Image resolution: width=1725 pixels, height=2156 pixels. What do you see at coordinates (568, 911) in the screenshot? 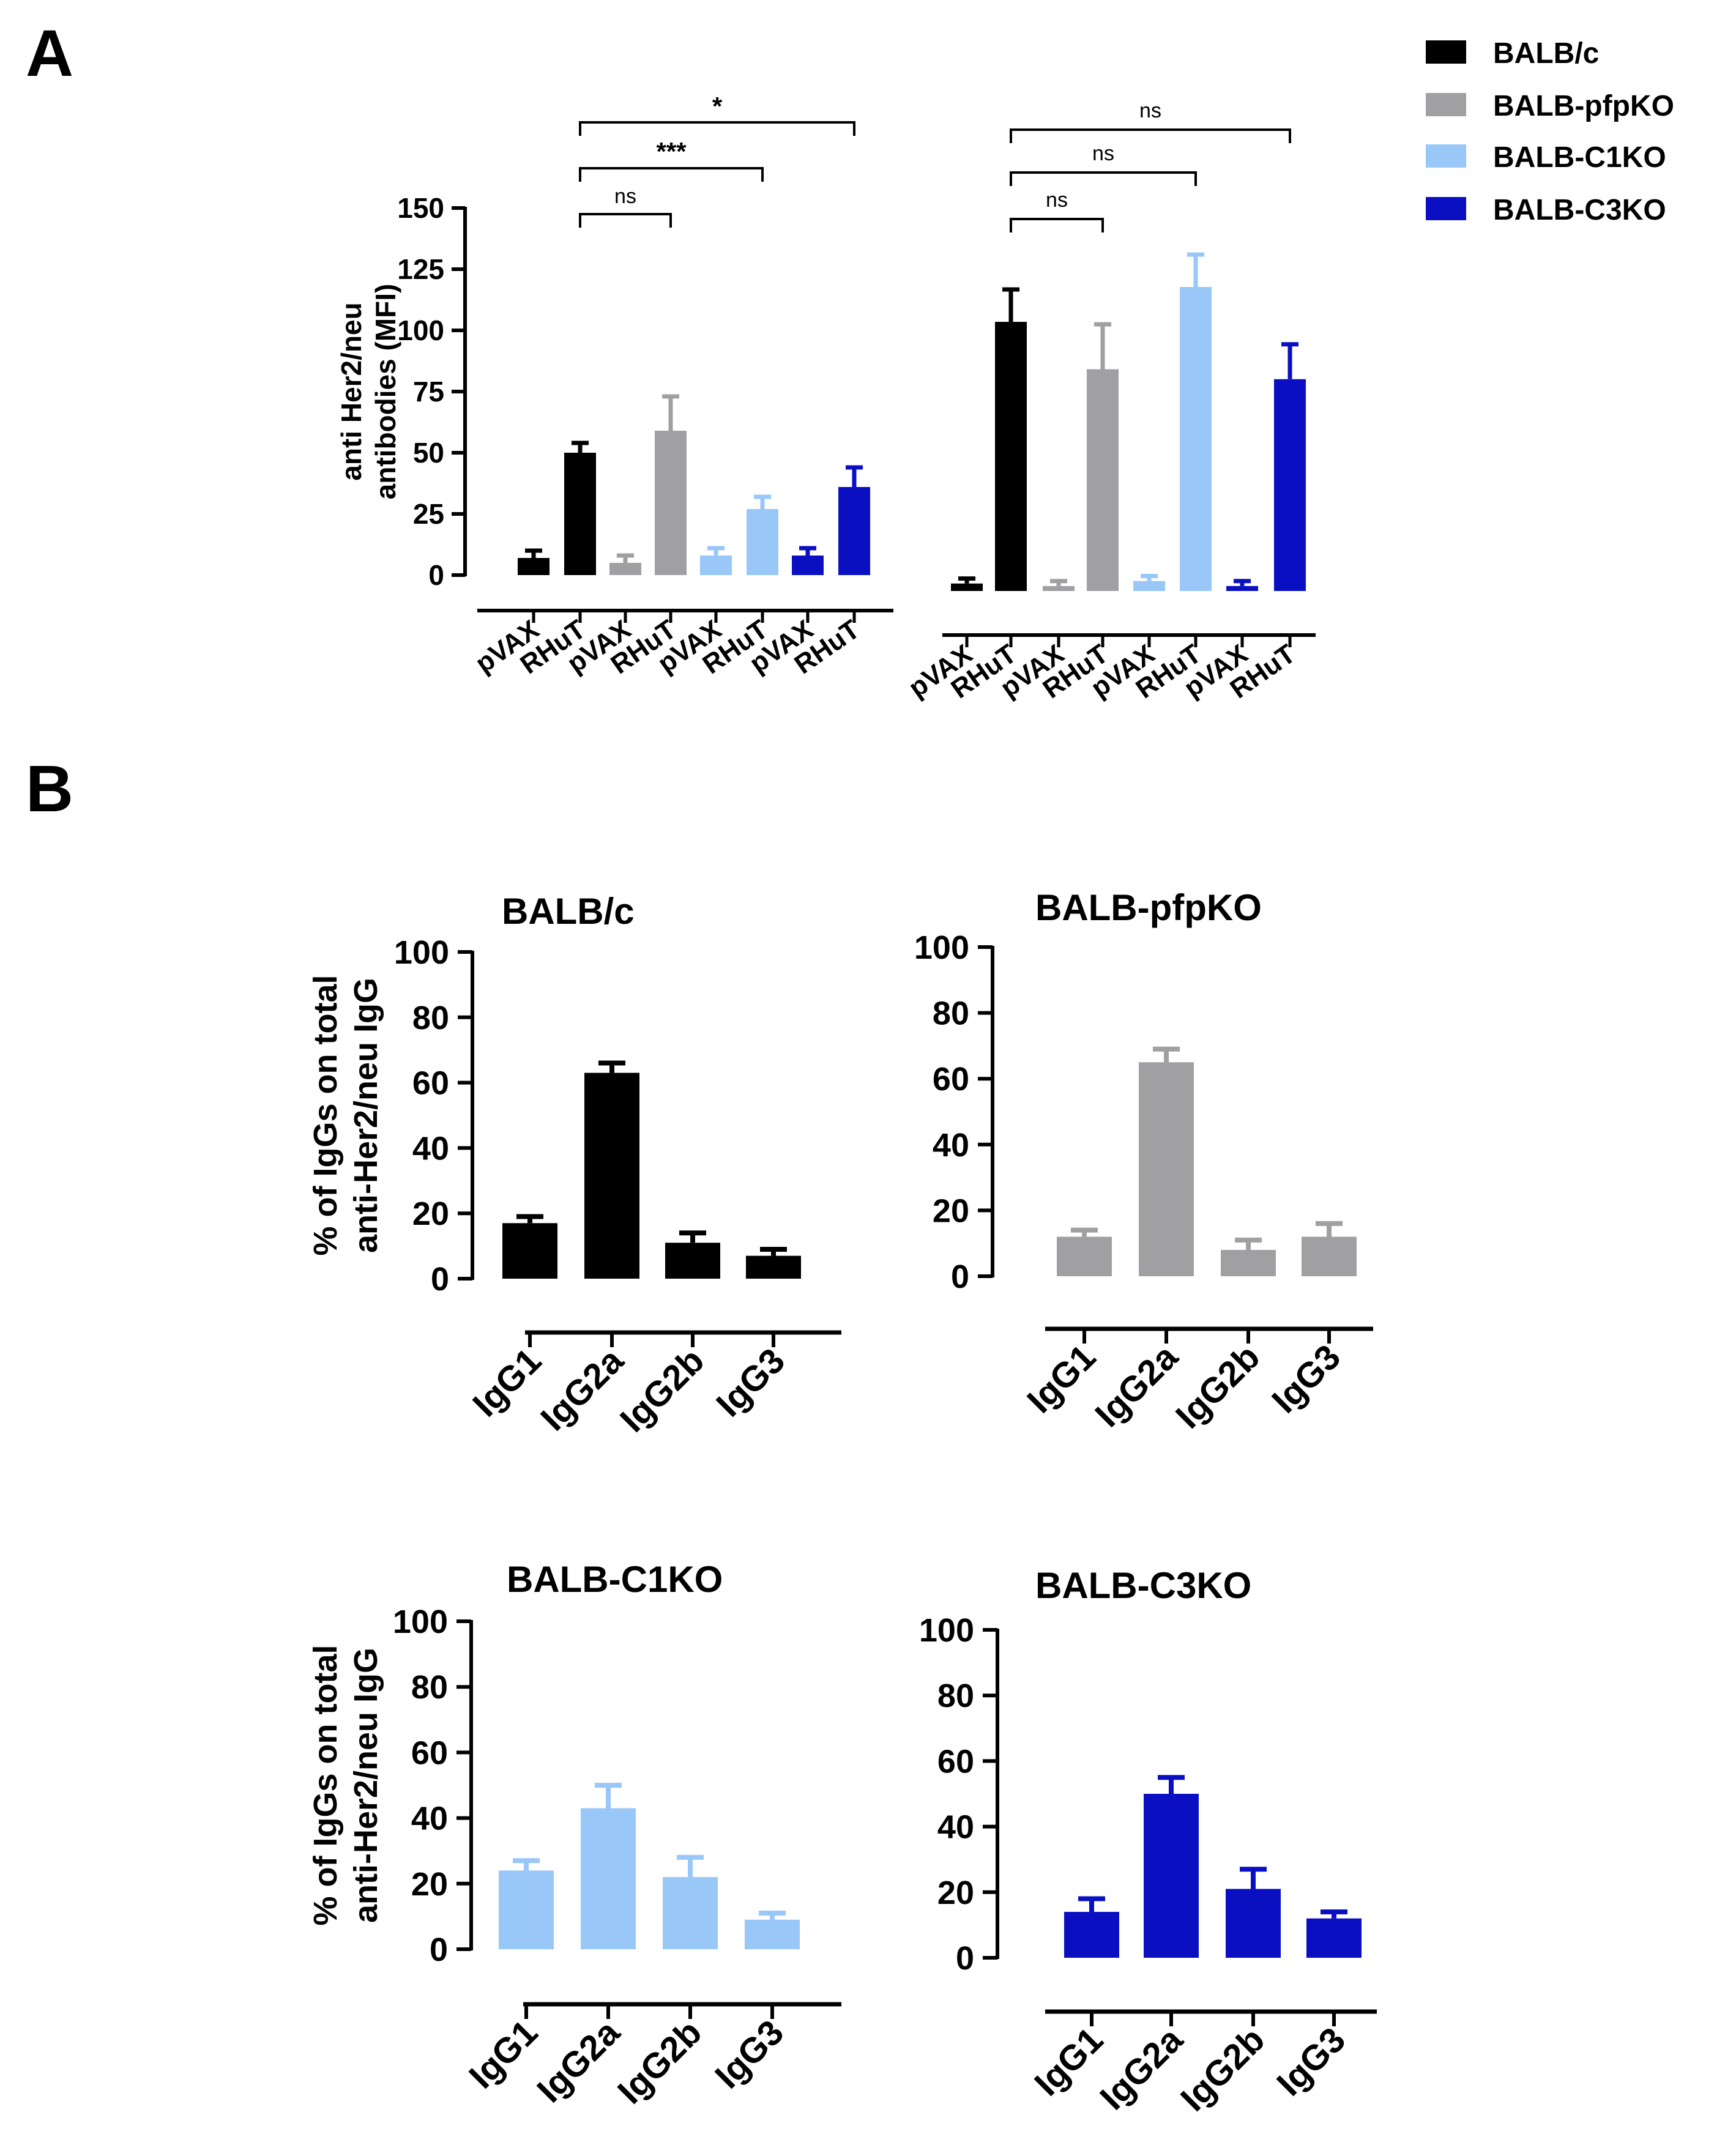
I see `chart-title: BALB/c` at bounding box center [568, 911].